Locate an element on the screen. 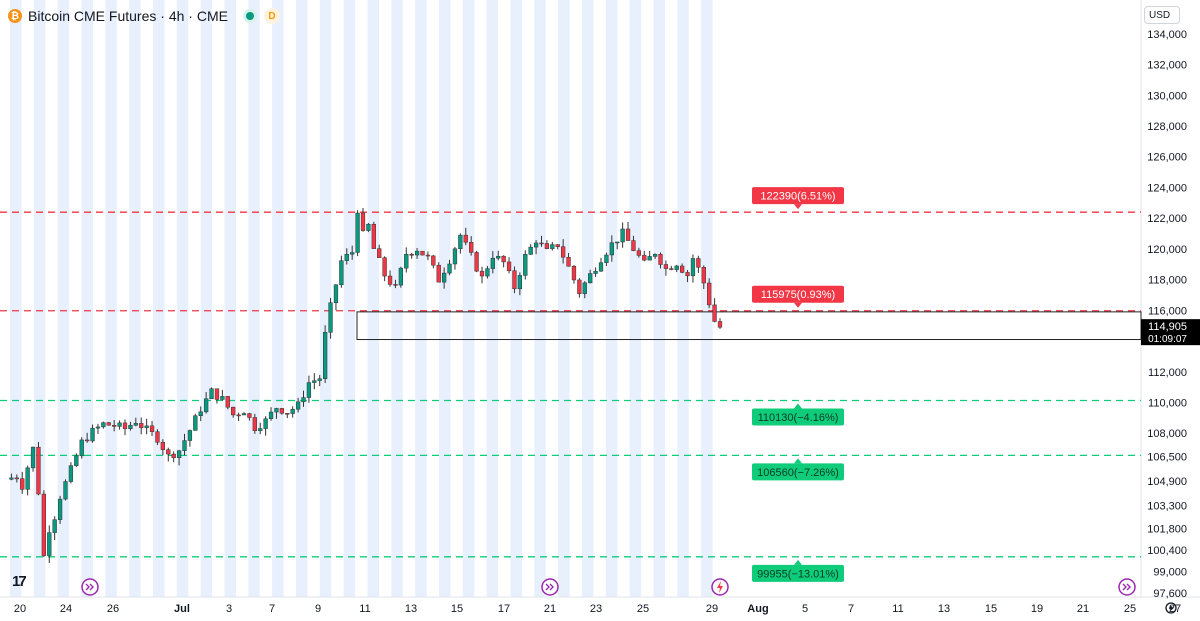 The width and height of the screenshot is (1200, 621). resistance-level-label: 115975(0.93%) is located at coordinates (798, 296).